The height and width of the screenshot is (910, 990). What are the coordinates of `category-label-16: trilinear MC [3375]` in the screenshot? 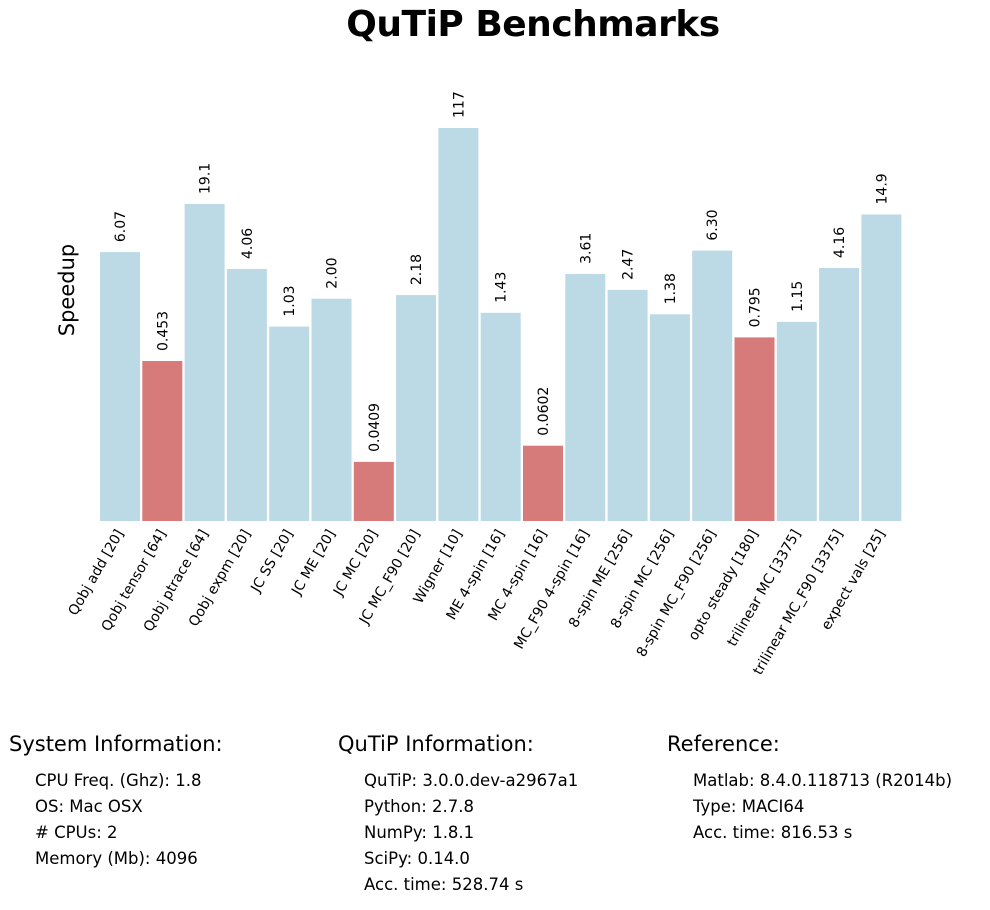 It's located at (764, 588).